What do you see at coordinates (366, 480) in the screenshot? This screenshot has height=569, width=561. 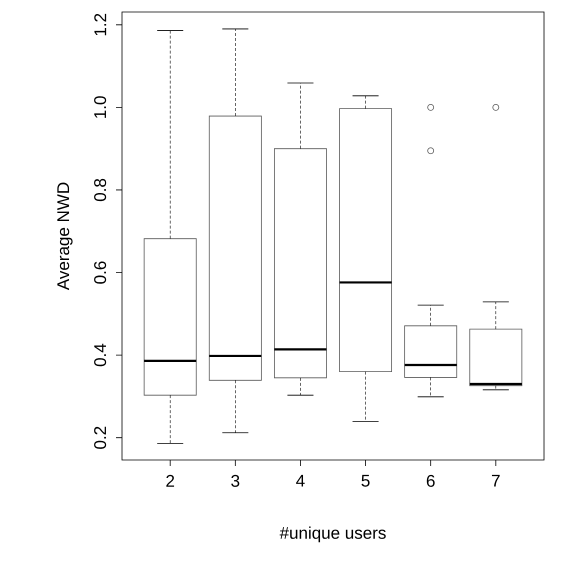 I see `x-tick-label: 5` at bounding box center [366, 480].